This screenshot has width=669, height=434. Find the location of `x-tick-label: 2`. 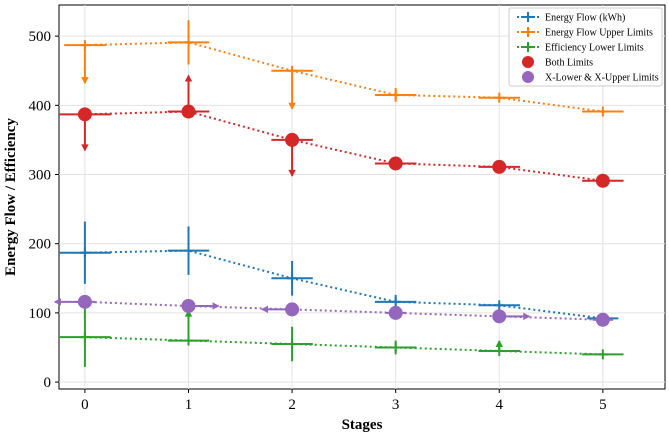

x-tick-label: 2 is located at coordinates (292, 405).